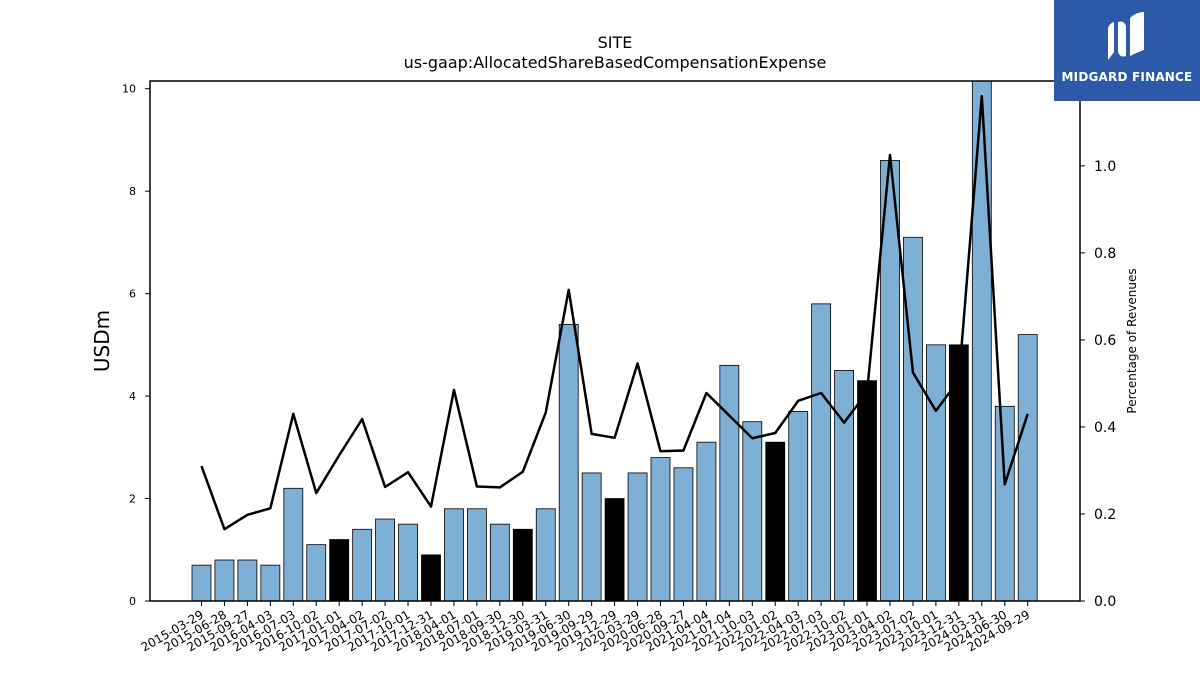  What do you see at coordinates (1105, 602) in the screenshot?
I see `y-right-tick-label: 0.0` at bounding box center [1105, 602].